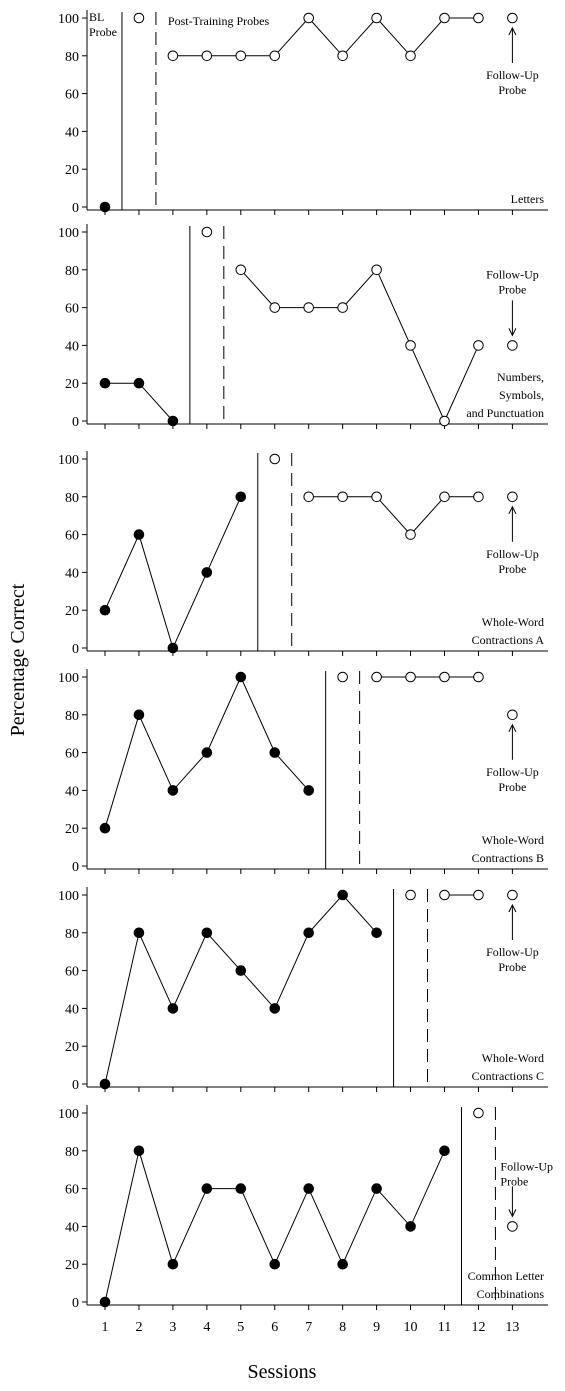 Image resolution: width=565 pixels, height=1391 pixels. What do you see at coordinates (282, 1372) in the screenshot?
I see `x-axis-label: Sessions` at bounding box center [282, 1372].